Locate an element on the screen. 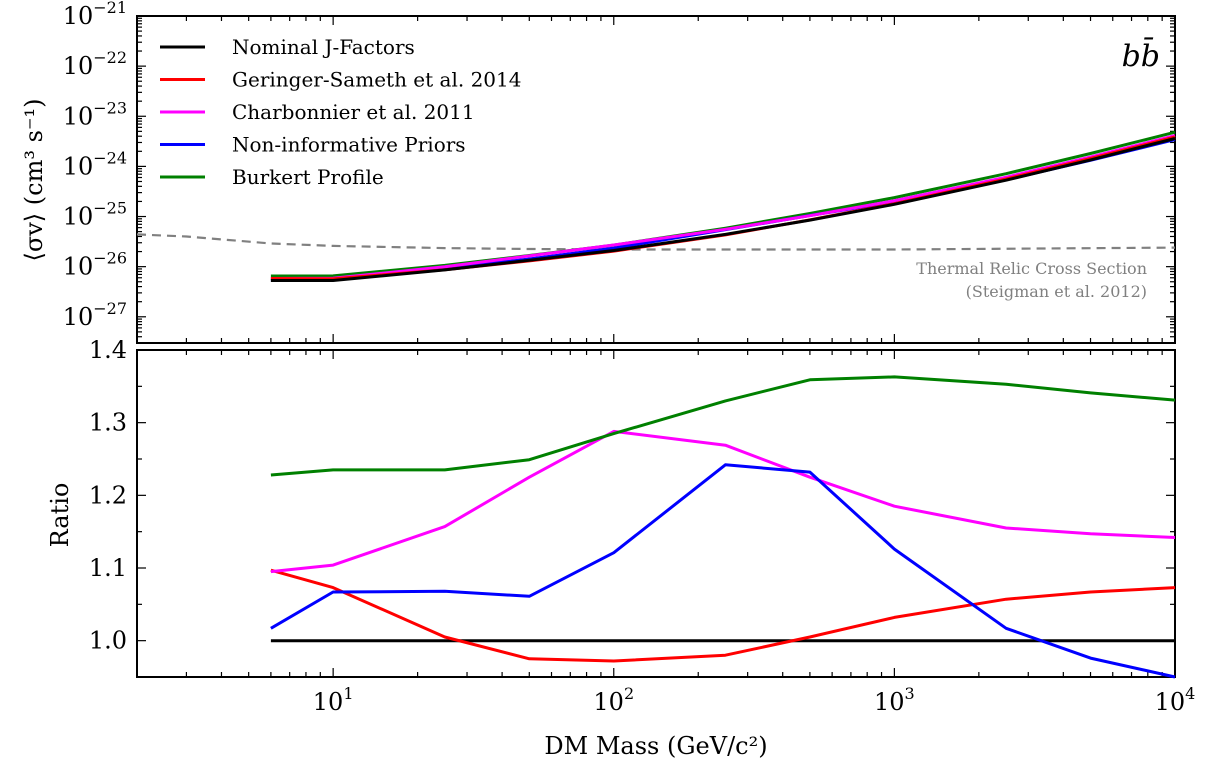  x-tick-label: 10¹ is located at coordinates (333, 700).